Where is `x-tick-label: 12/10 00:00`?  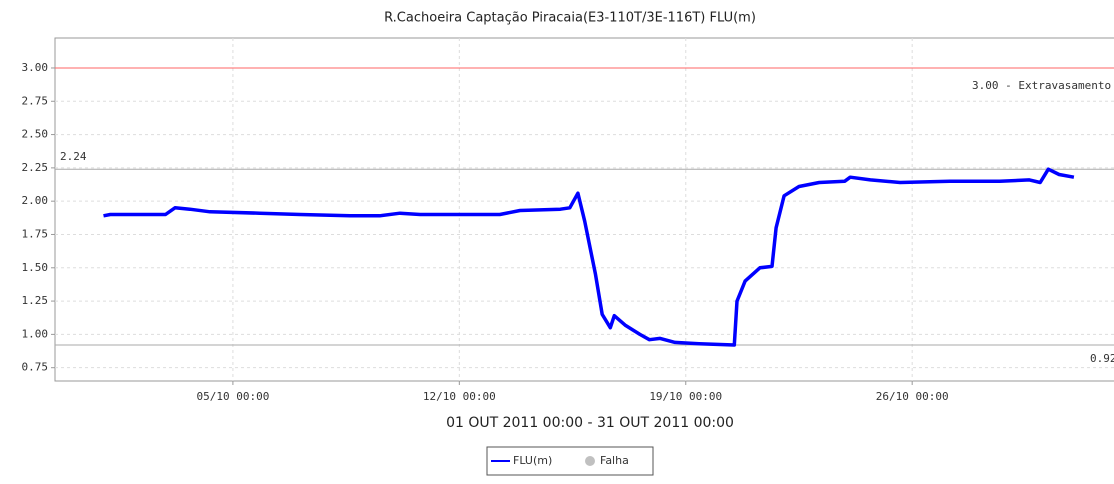
x-tick-label: 12/10 00:00 is located at coordinates (459, 396).